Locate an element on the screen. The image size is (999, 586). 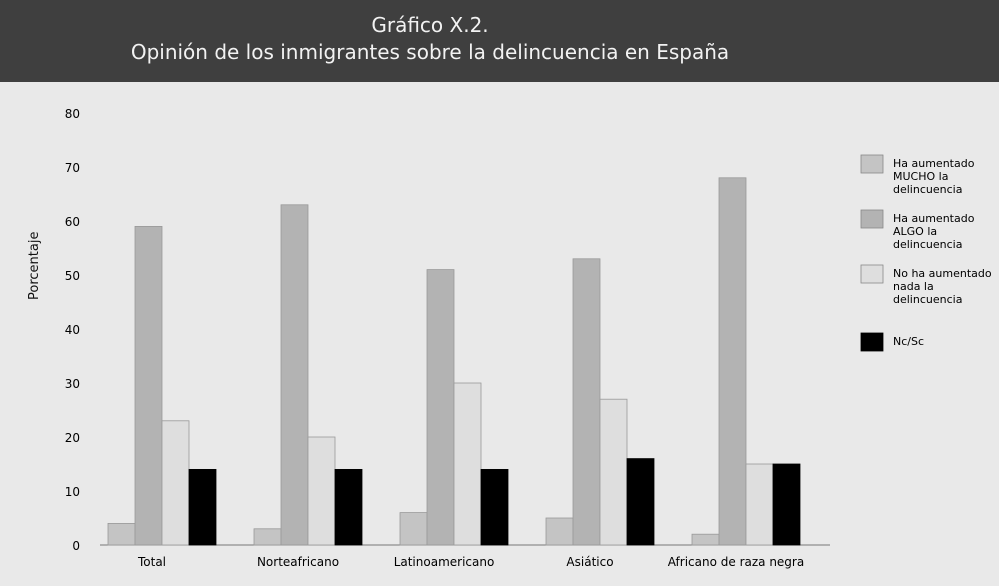
legend-label: Nc/Sc is located at coordinates (908, 341).